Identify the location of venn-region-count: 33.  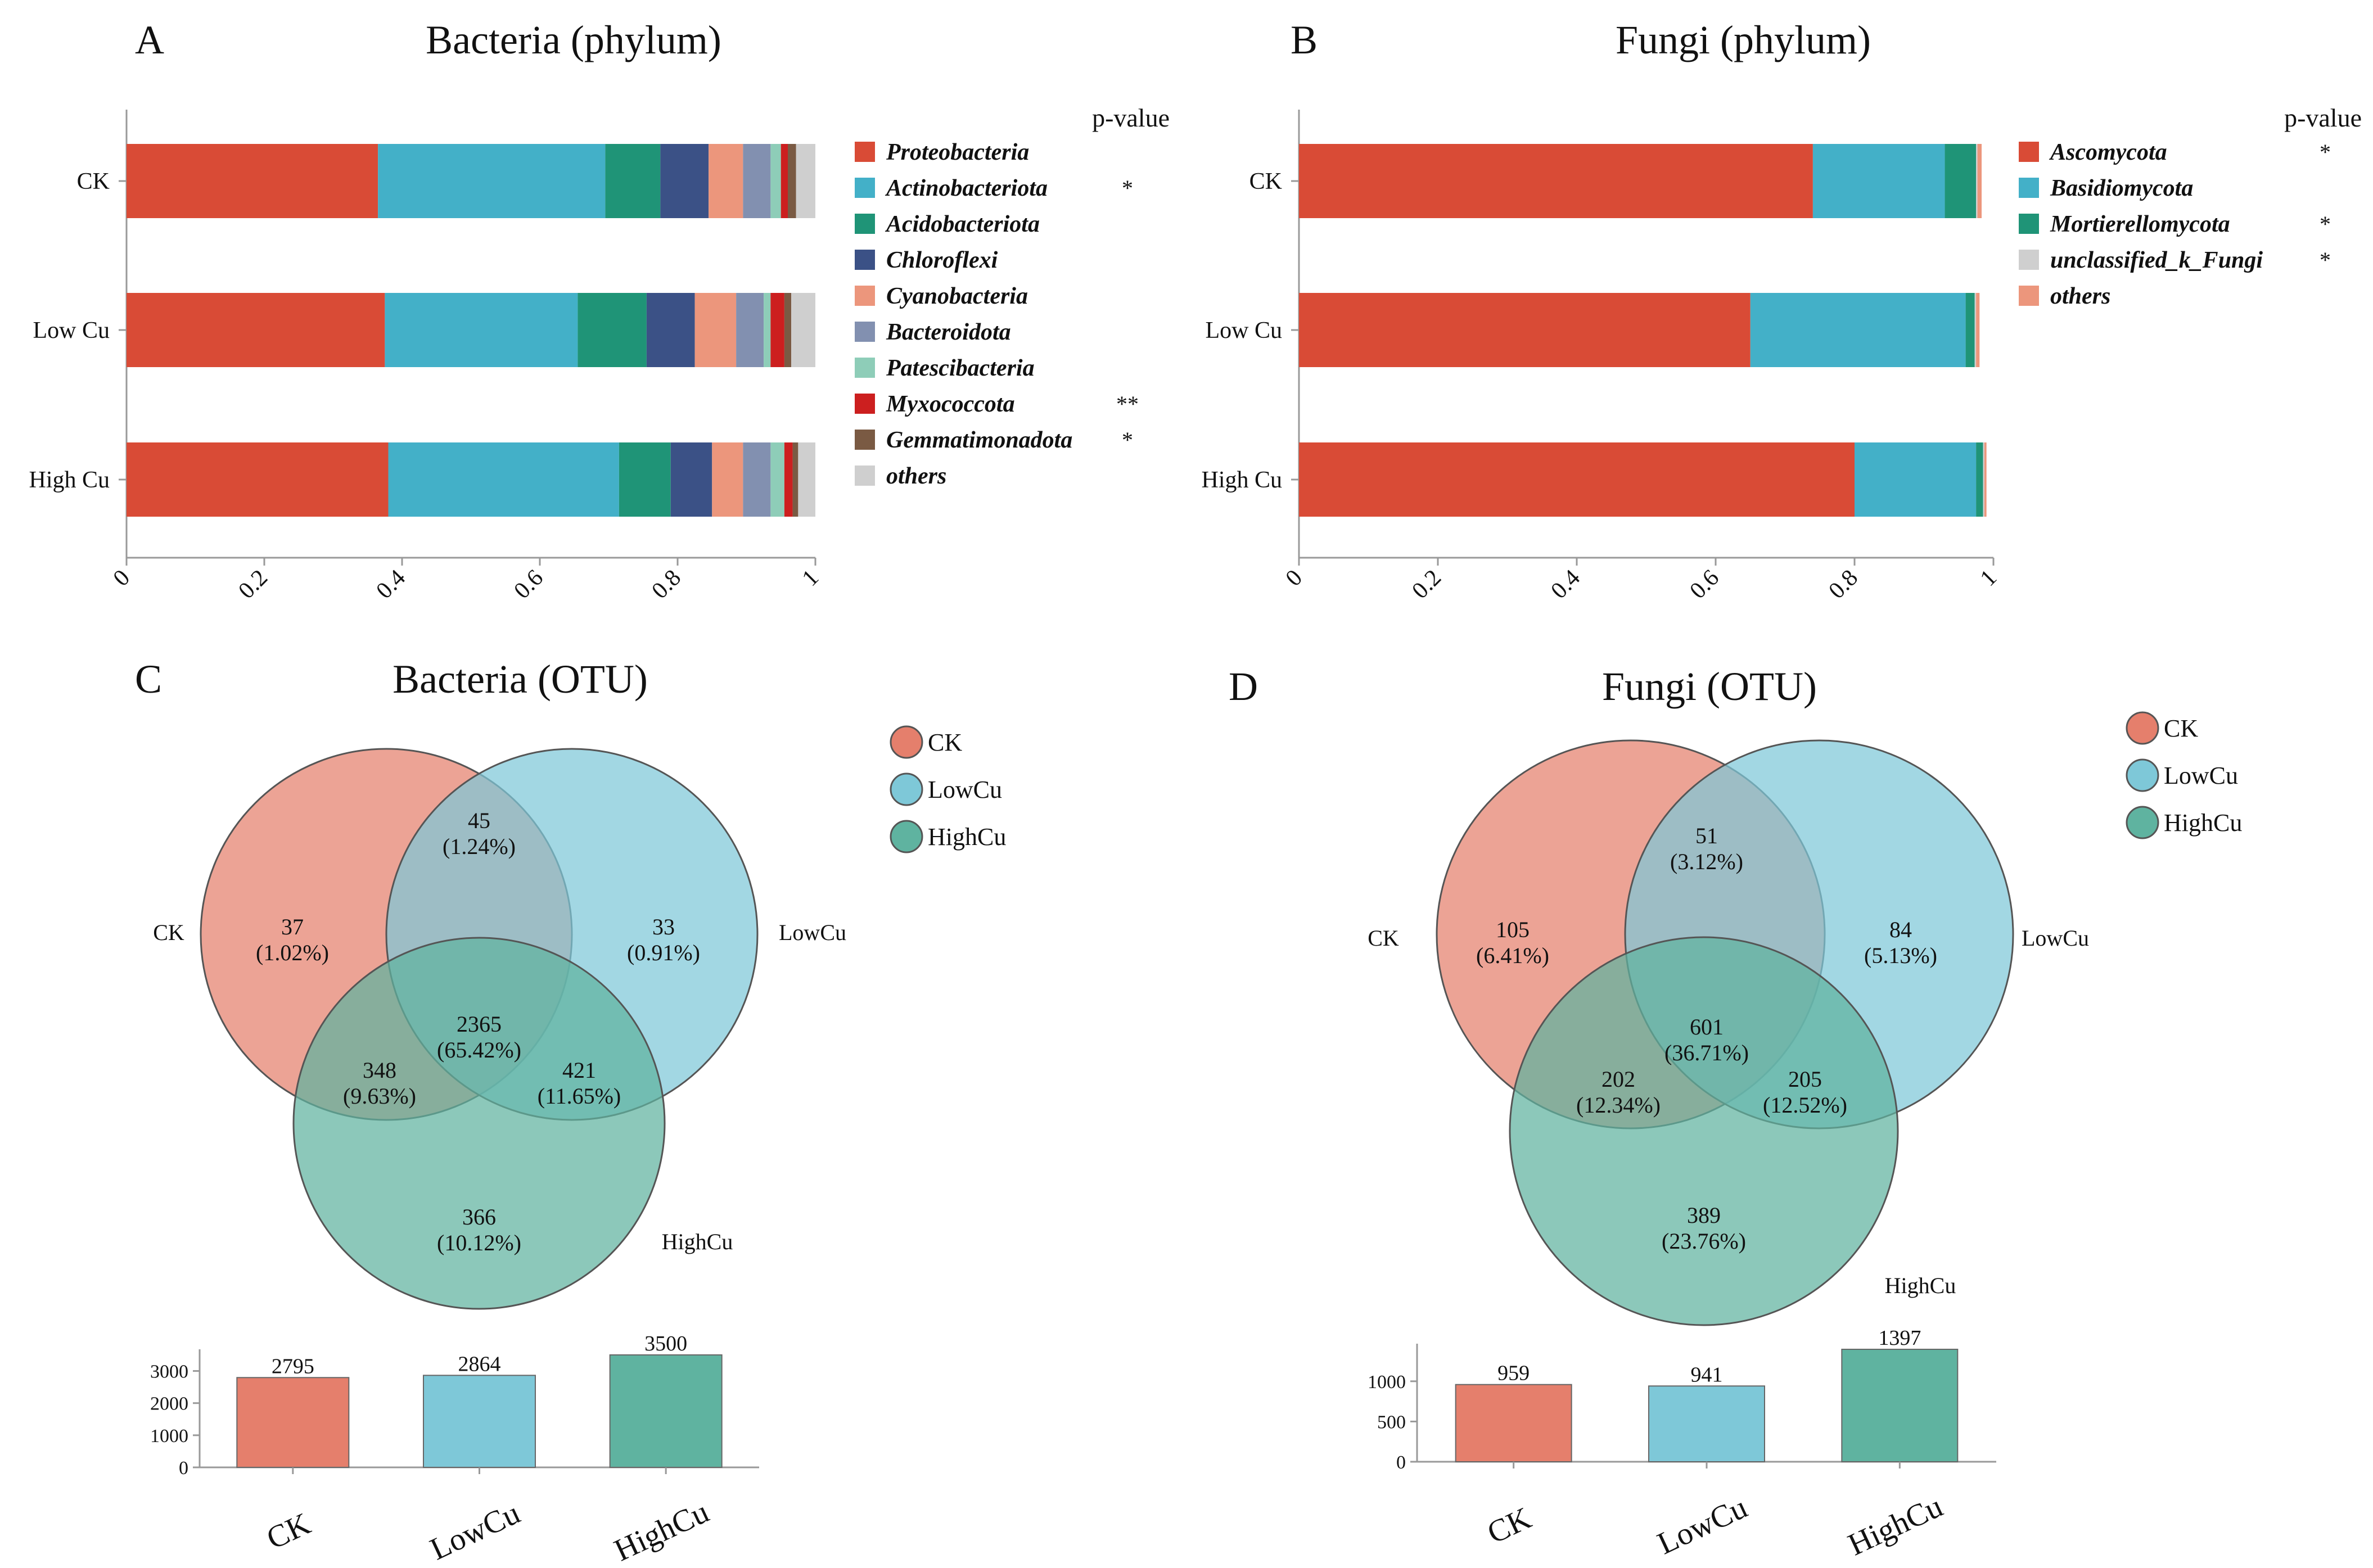
(663, 926).